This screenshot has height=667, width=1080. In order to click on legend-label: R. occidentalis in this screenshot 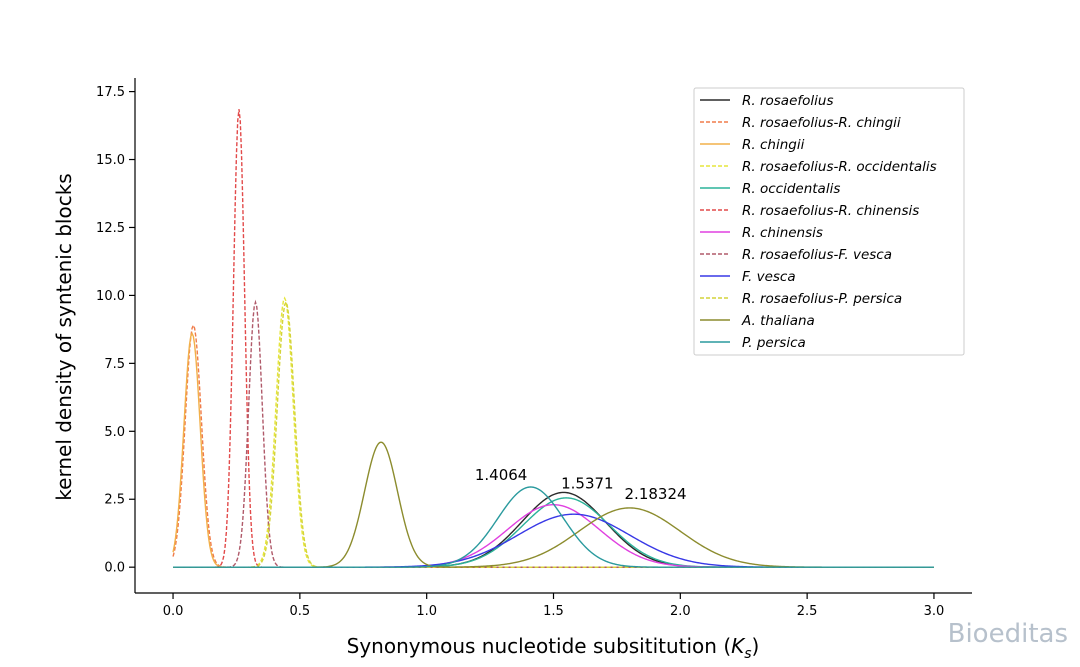, I will do `click(791, 189)`.